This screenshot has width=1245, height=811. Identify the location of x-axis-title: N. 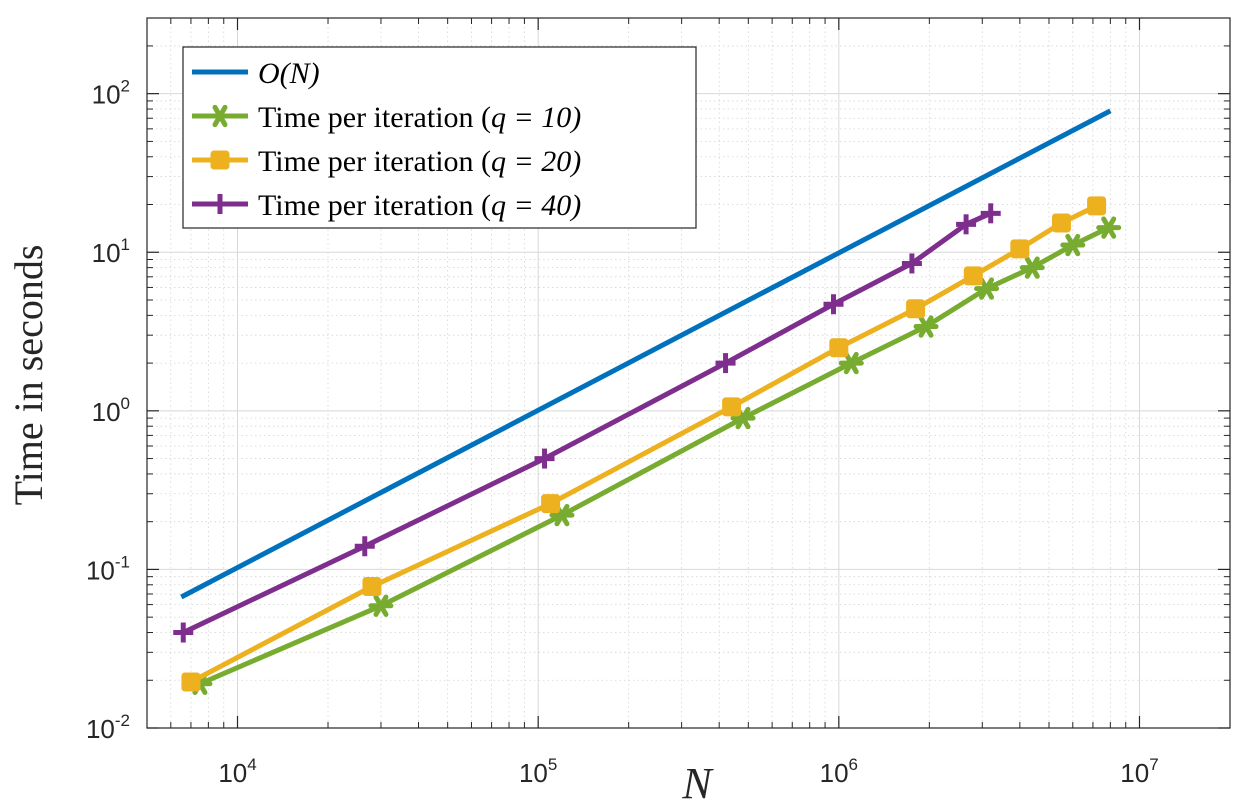
(697, 783).